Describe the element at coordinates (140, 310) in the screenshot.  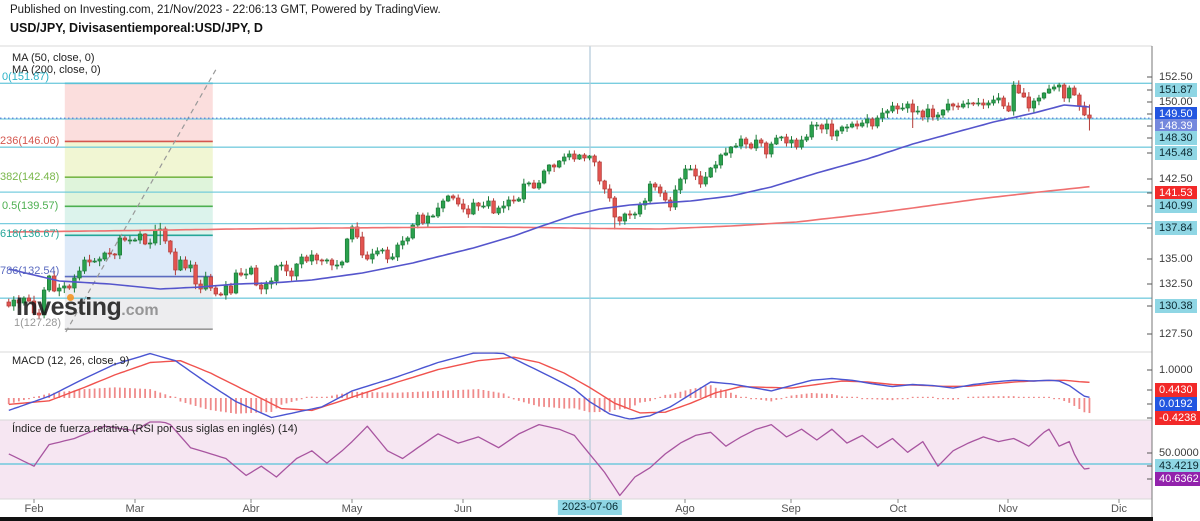
I see `logo-suffix: .com` at that location.